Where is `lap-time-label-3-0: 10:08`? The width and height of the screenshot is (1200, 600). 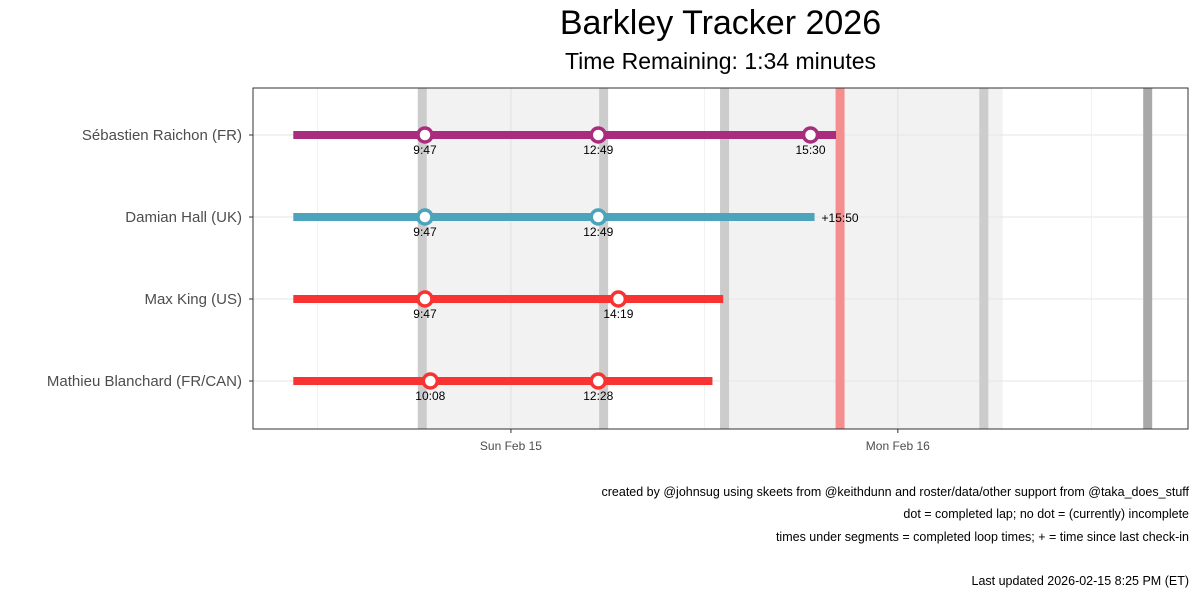 lap-time-label-3-0: 10:08 is located at coordinates (430, 396).